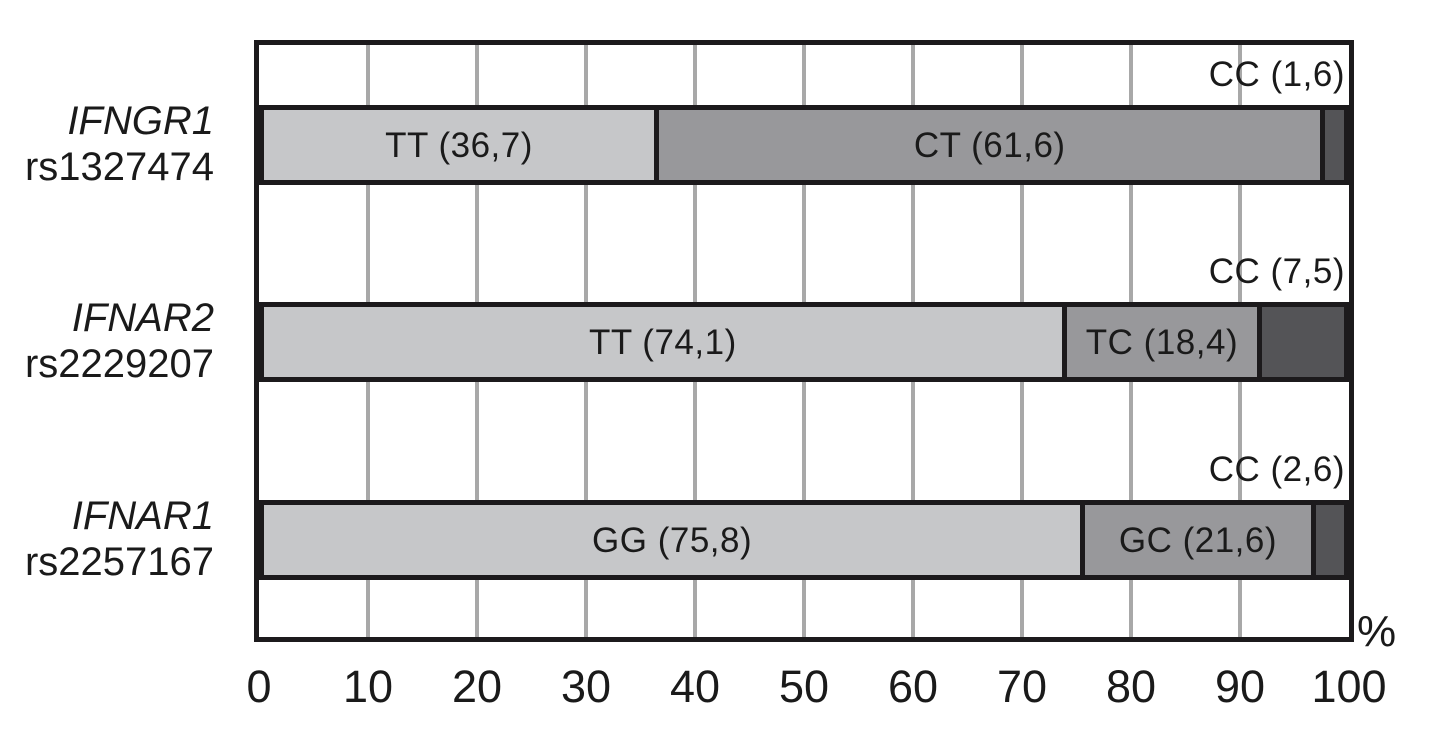 The width and height of the screenshot is (1451, 756). What do you see at coordinates (913, 686) in the screenshot?
I see `axis-tick-label-60: 60` at bounding box center [913, 686].